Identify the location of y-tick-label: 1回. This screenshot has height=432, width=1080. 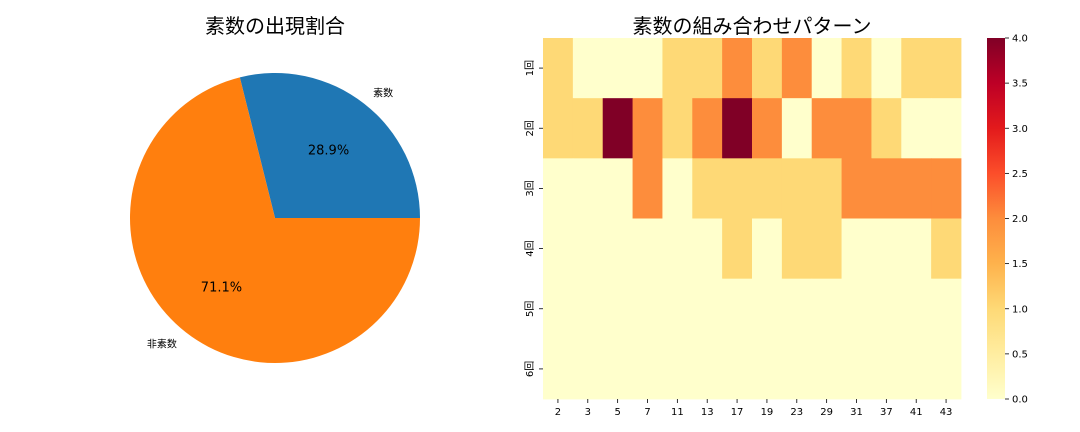
(530, 68).